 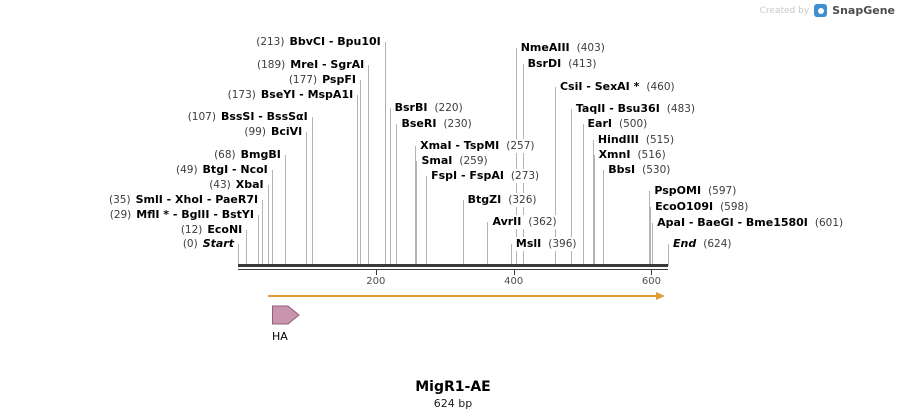 What do you see at coordinates (280, 336) in the screenshot?
I see `ha-feature-label: HA` at bounding box center [280, 336].